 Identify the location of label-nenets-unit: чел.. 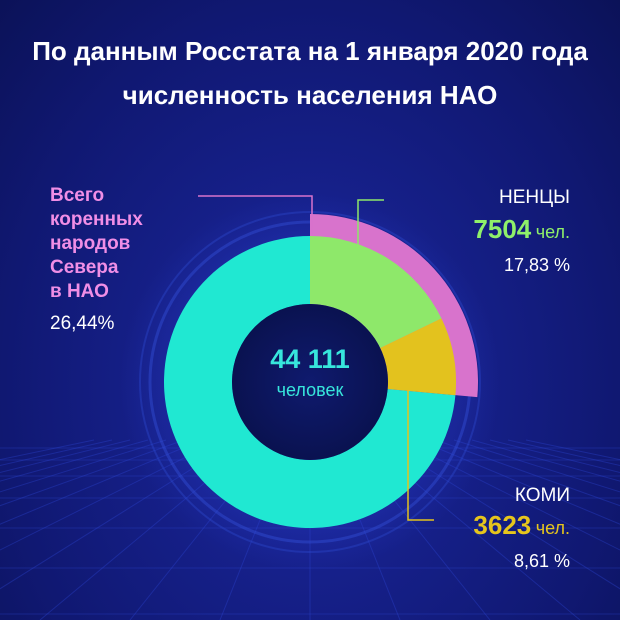
(552, 232).